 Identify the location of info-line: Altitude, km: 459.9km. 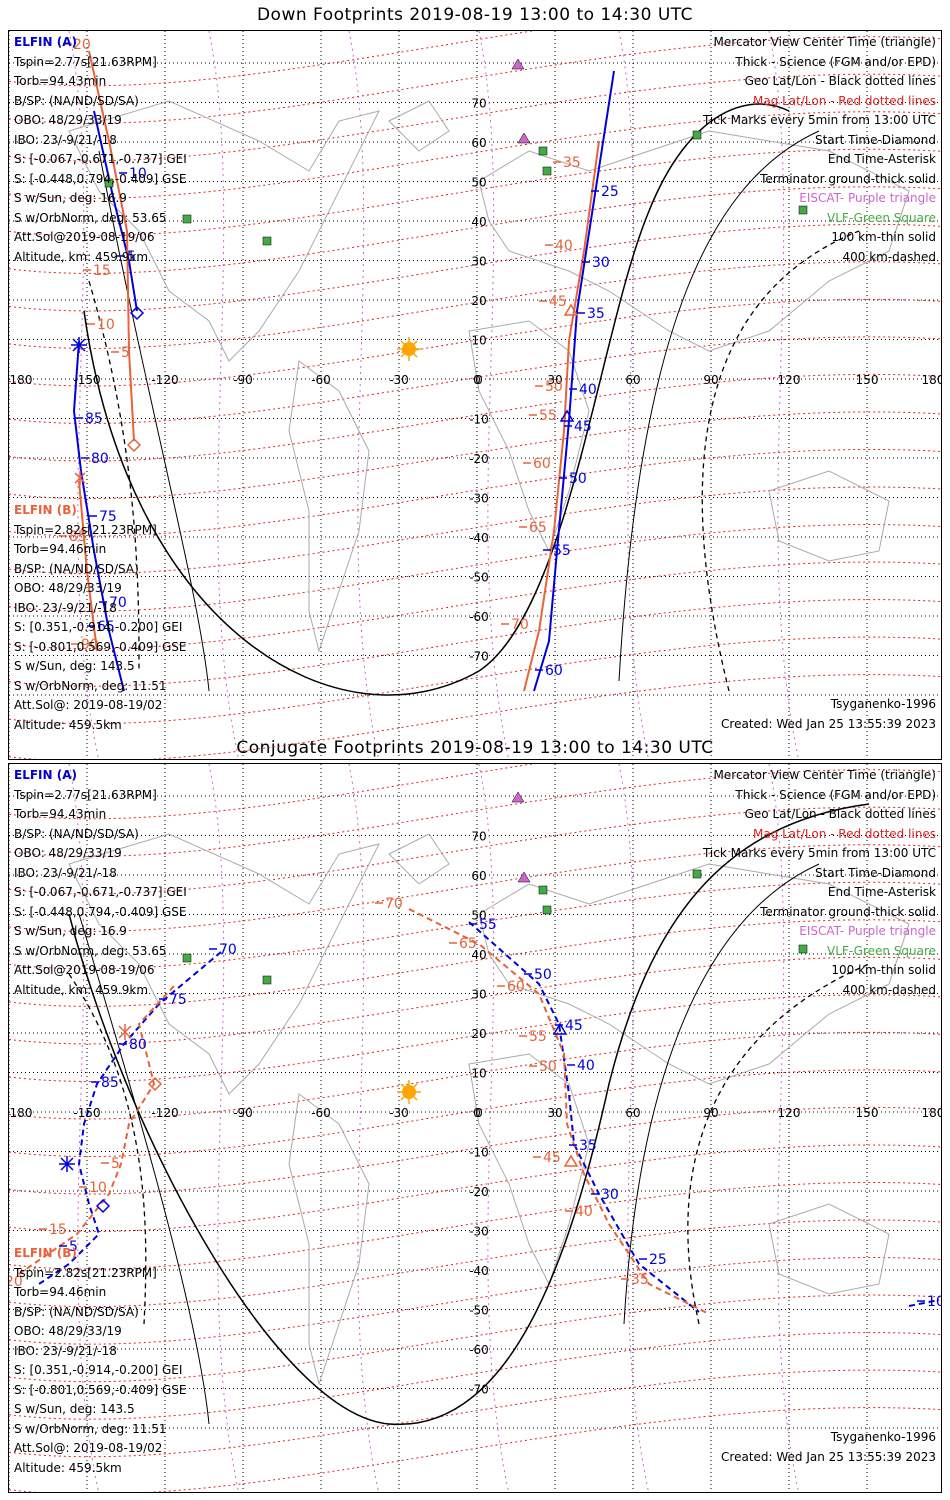
(81, 256).